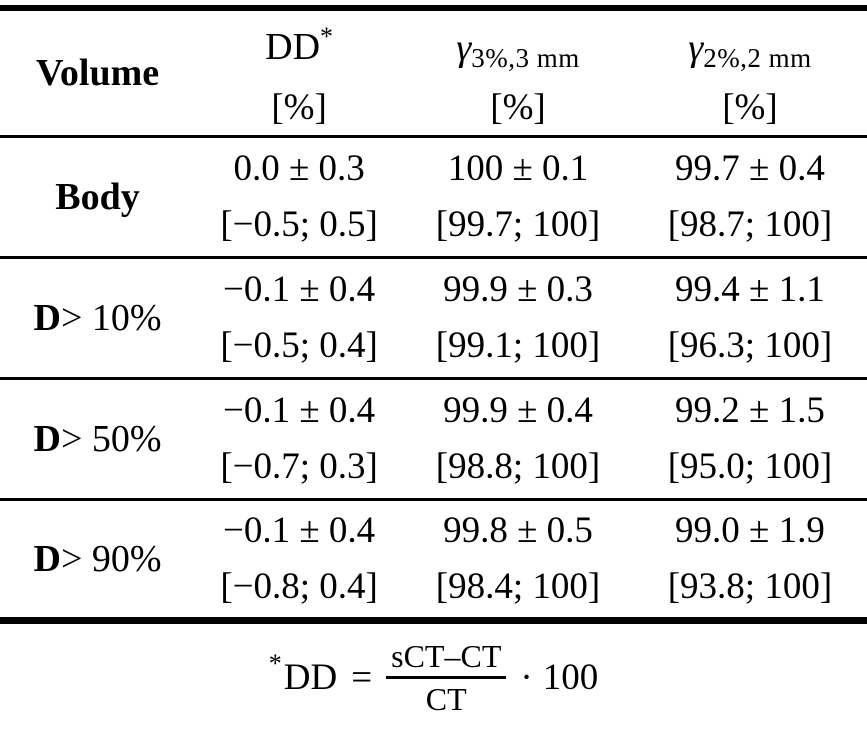 This screenshot has width=867, height=737. Describe the element at coordinates (518, 439) in the screenshot. I see `cell-gamma3: 99.9 ± 0.4 [98.8; 100]` at that location.